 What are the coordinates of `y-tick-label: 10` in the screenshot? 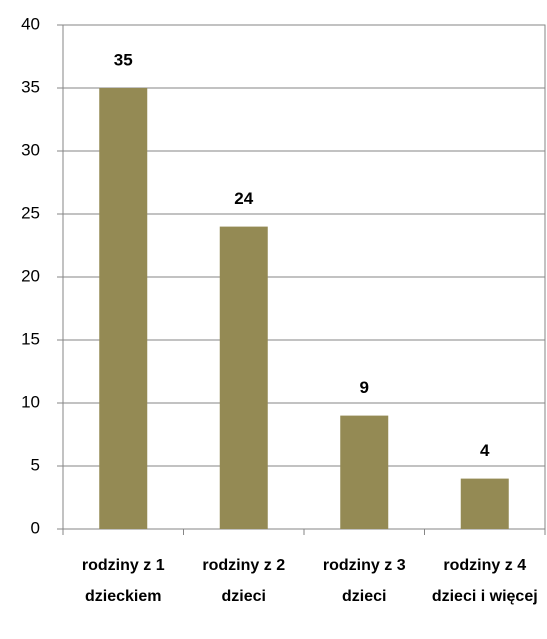 It's located at (30, 401).